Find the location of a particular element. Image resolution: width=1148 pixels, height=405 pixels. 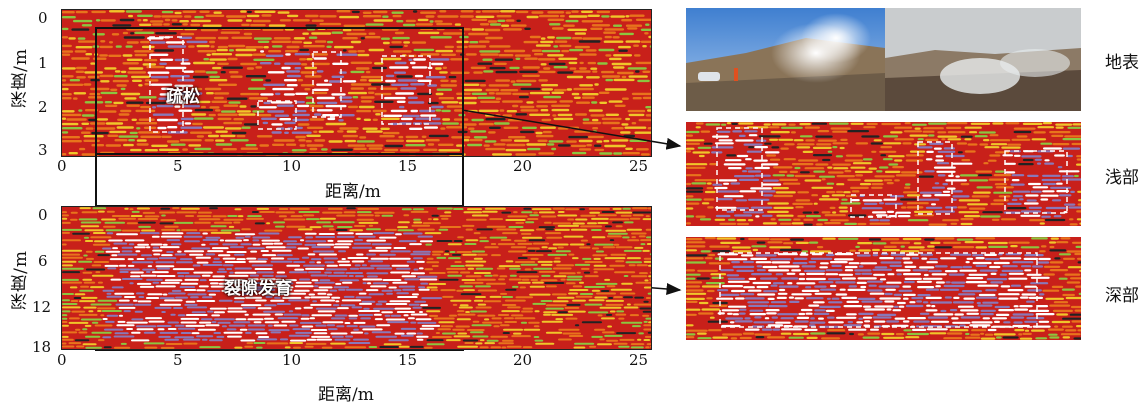

label-deep: 深部 is located at coordinates (1122, 293).